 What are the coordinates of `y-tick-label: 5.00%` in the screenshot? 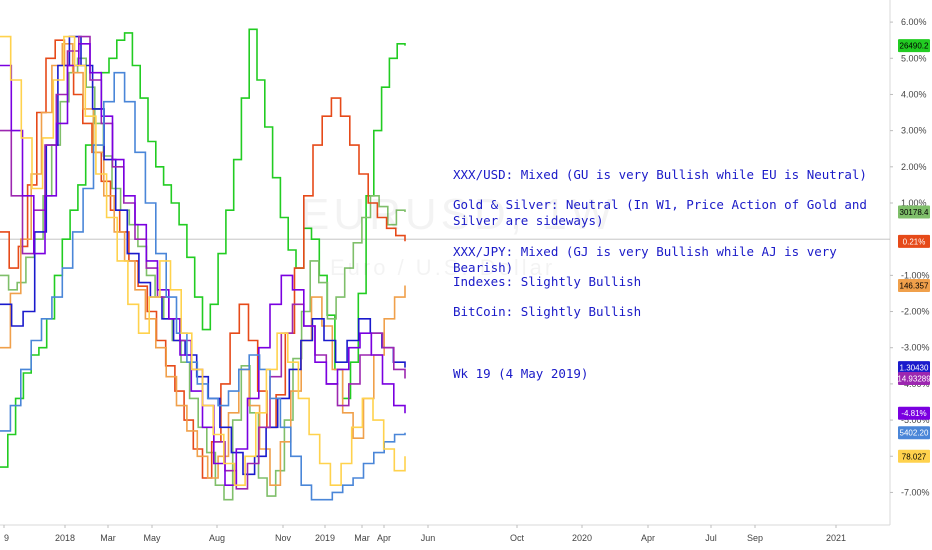 It's located at (914, 58).